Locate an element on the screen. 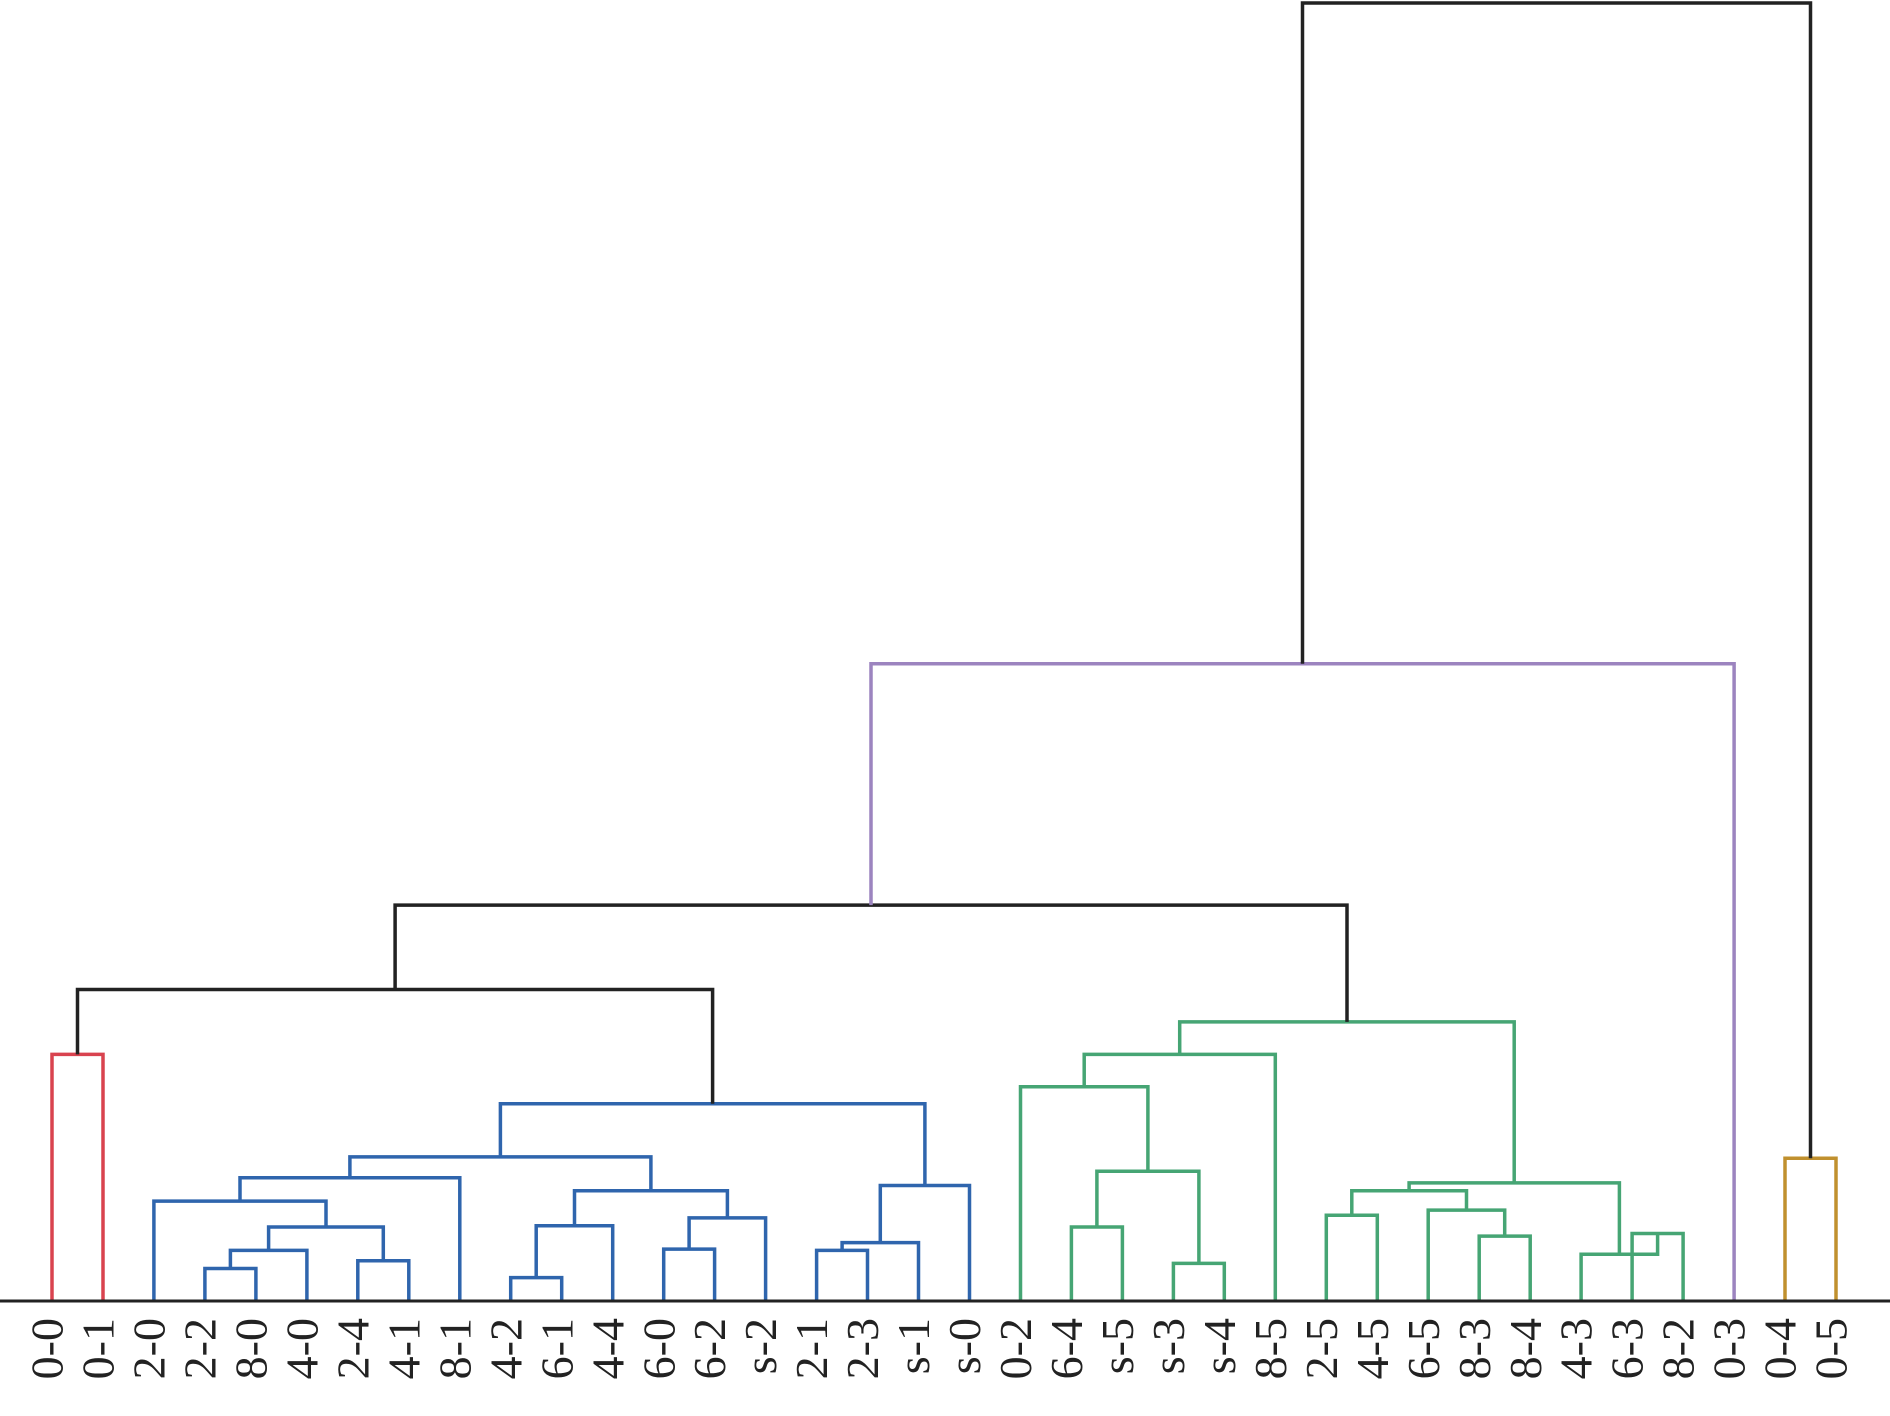 The width and height of the screenshot is (1890, 1416). leaf-label: 8-5 is located at coordinates (1270, 1348).